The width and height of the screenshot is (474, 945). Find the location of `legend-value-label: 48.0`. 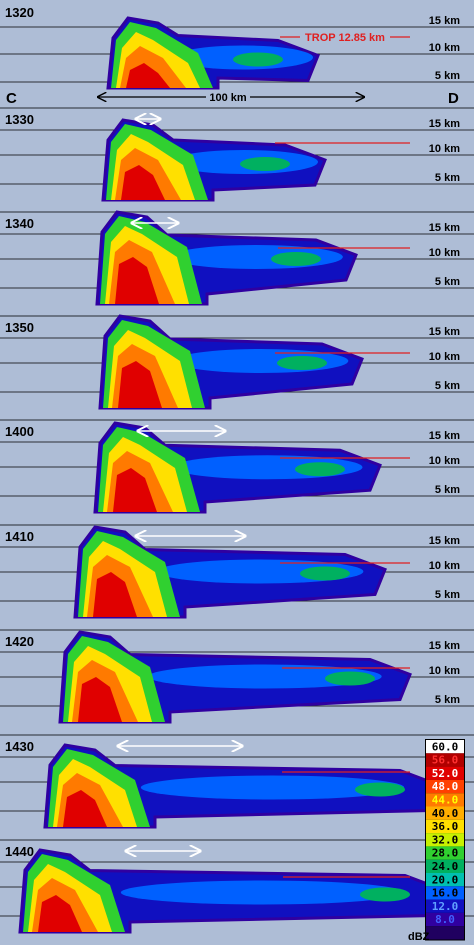

legend-value-label: 48.0 is located at coordinates (445, 786).